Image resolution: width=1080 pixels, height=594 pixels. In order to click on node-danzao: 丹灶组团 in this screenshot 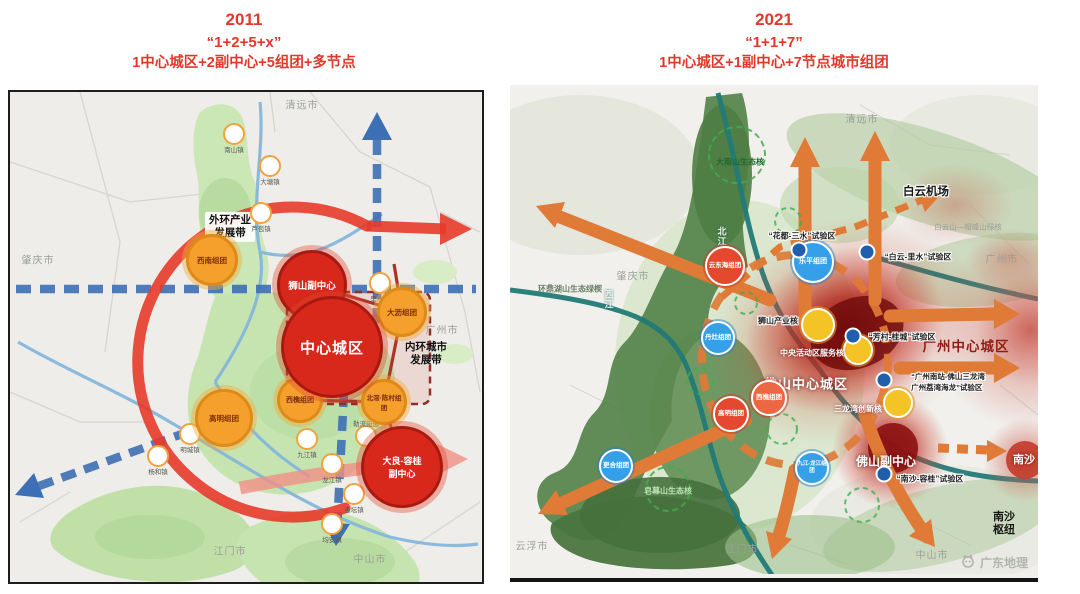, I will do `click(718, 338)`.